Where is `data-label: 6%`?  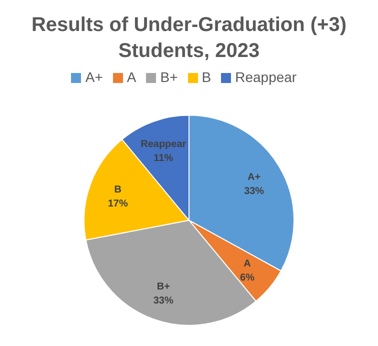 data-label: 6% is located at coordinates (247, 278).